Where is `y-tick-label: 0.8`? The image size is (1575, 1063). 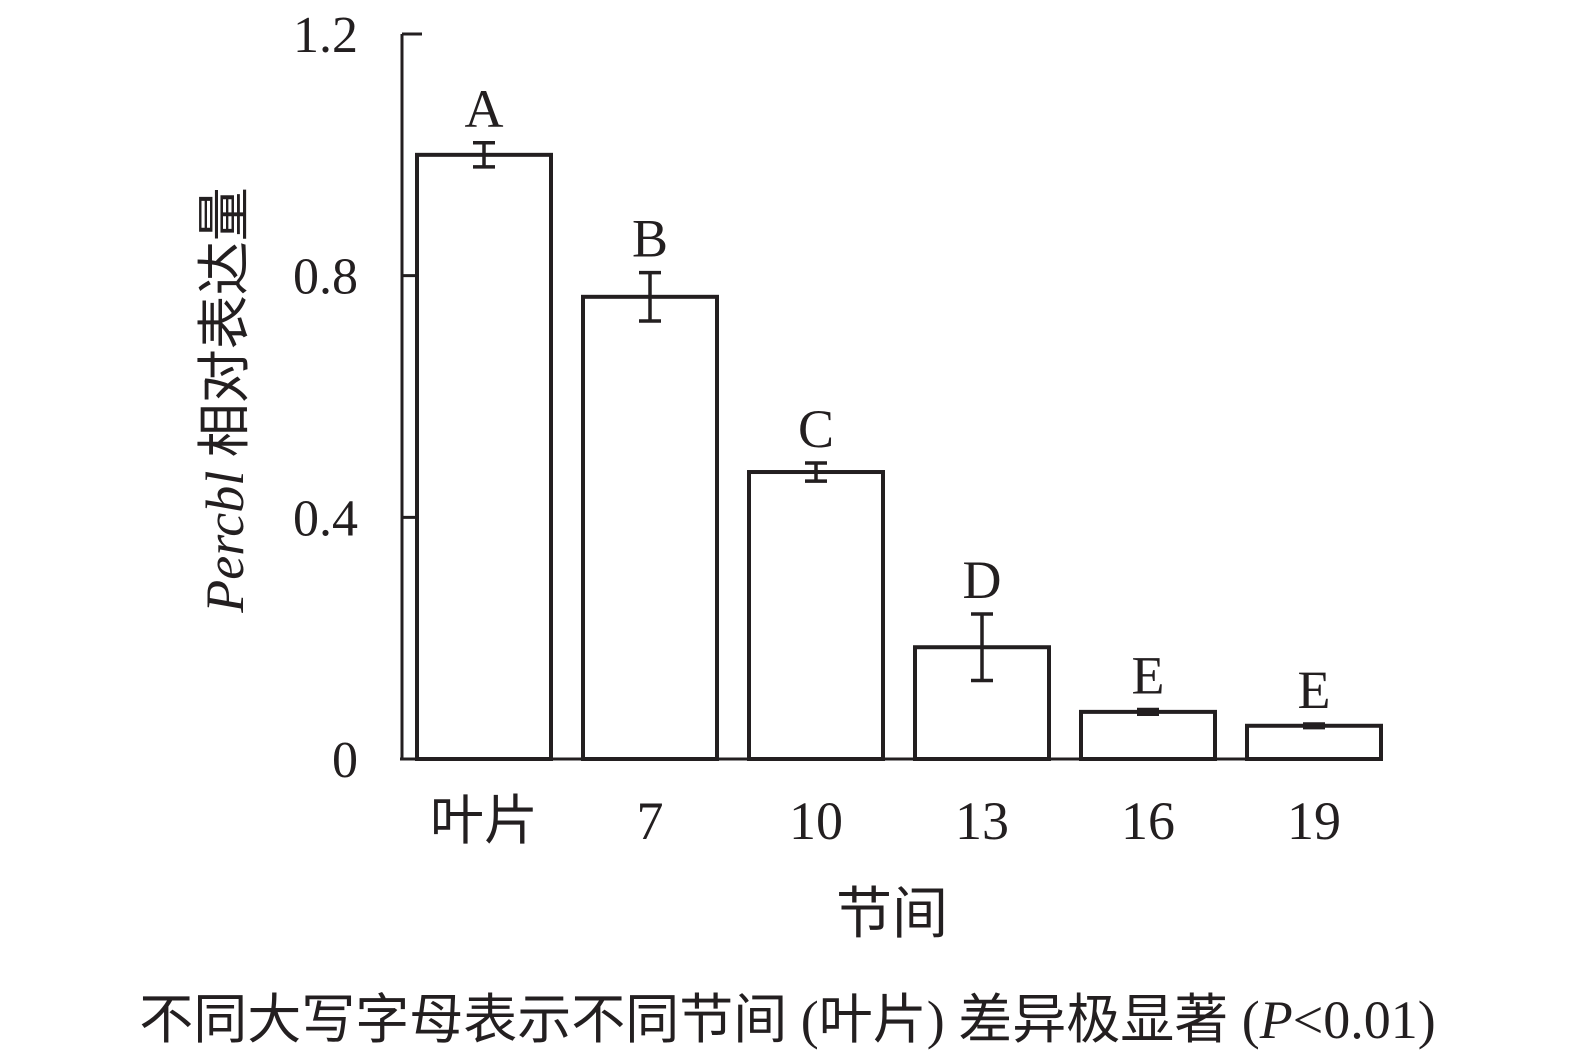
y-tick-label: 0.8 is located at coordinates (325, 277).